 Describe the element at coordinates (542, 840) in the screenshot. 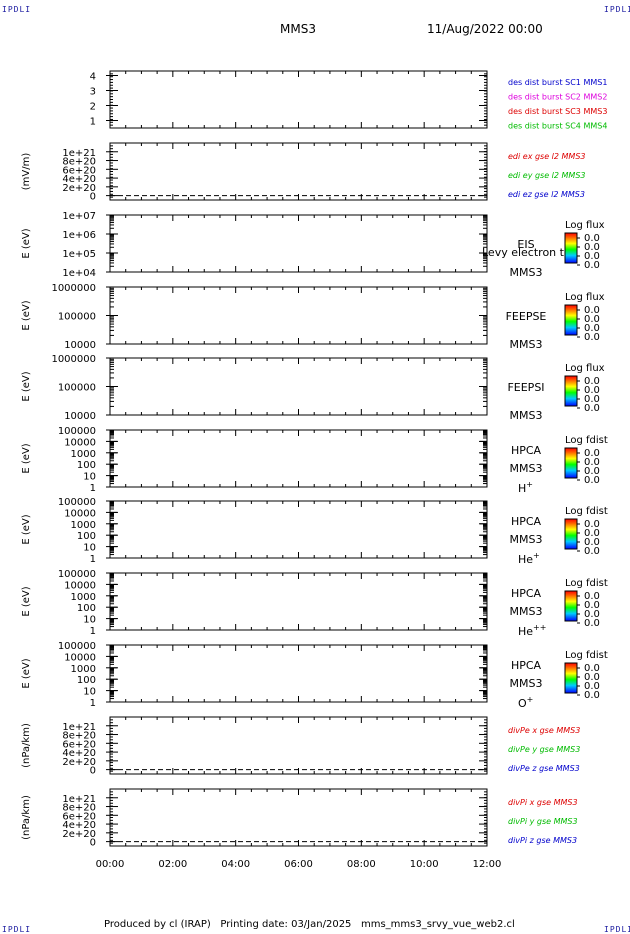

I see `legend-entry: divPi z gse MMS3` at that location.